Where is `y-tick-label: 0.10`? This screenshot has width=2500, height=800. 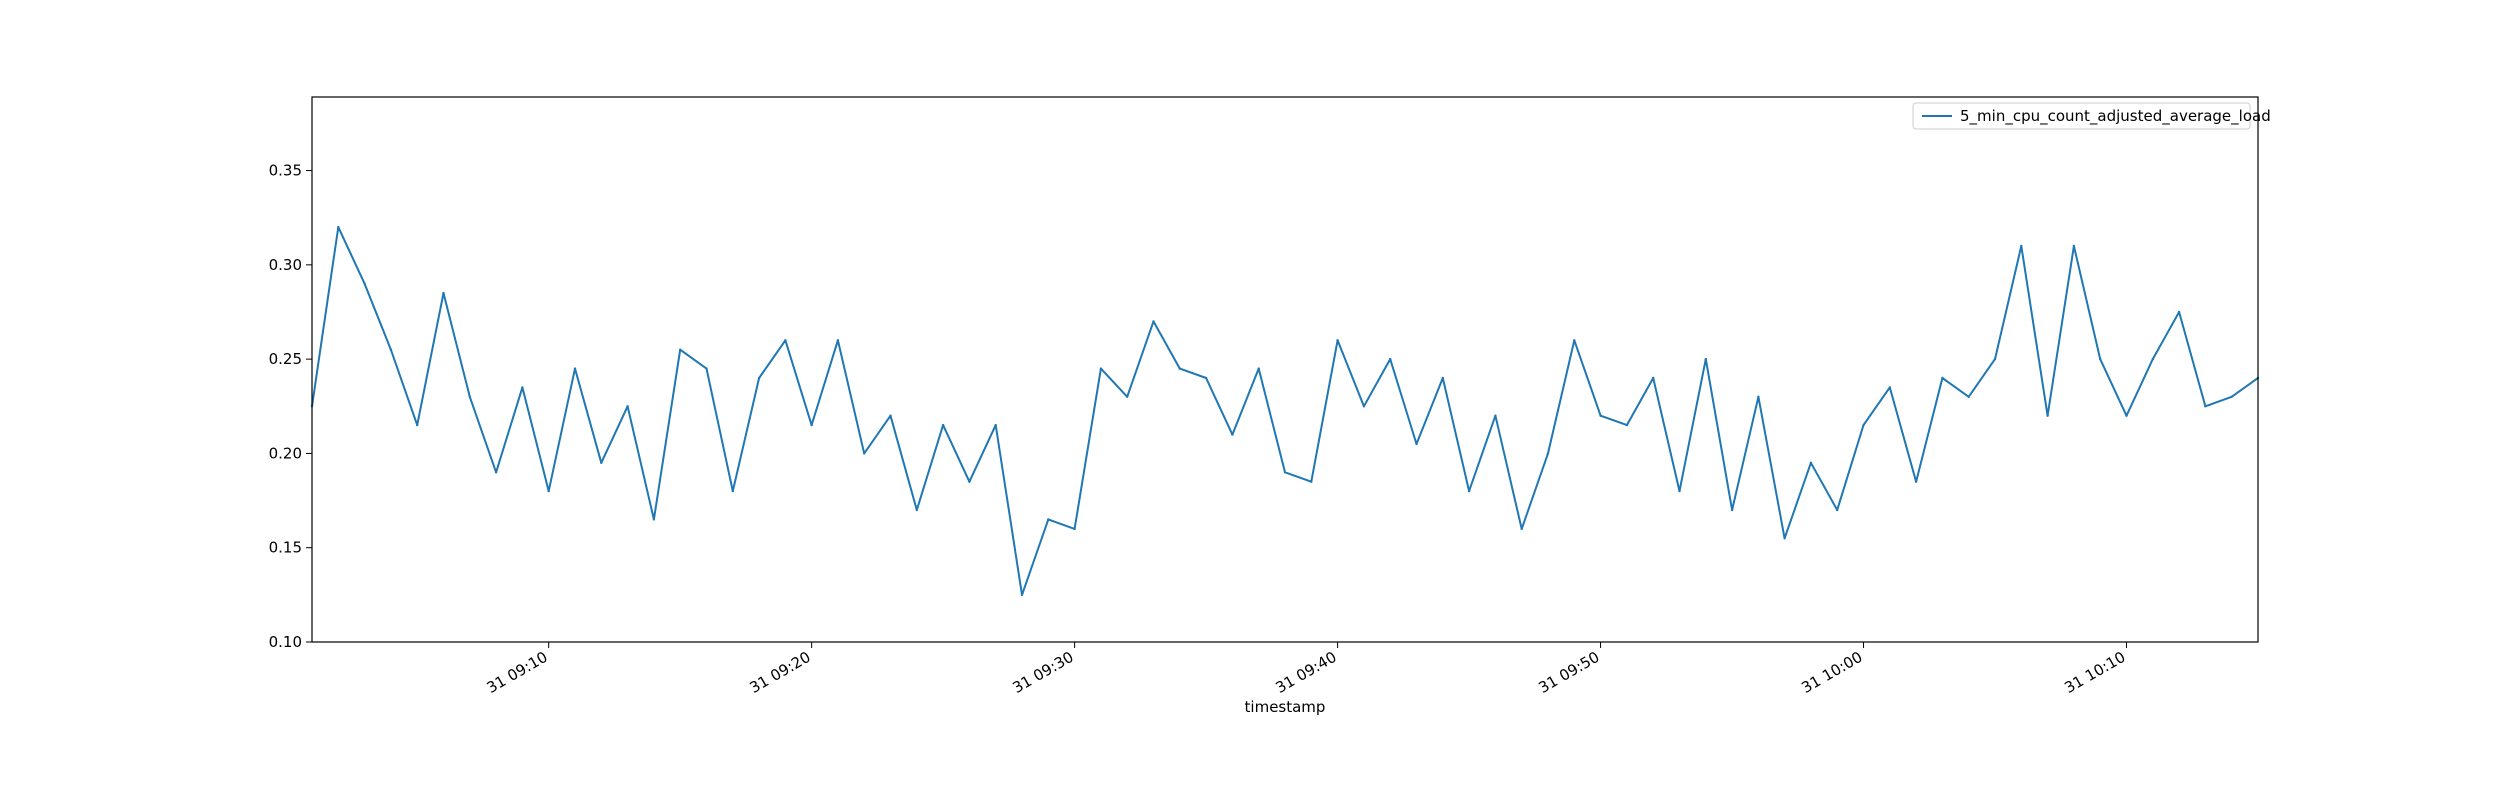
y-tick-label: 0.10 is located at coordinates (285, 642).